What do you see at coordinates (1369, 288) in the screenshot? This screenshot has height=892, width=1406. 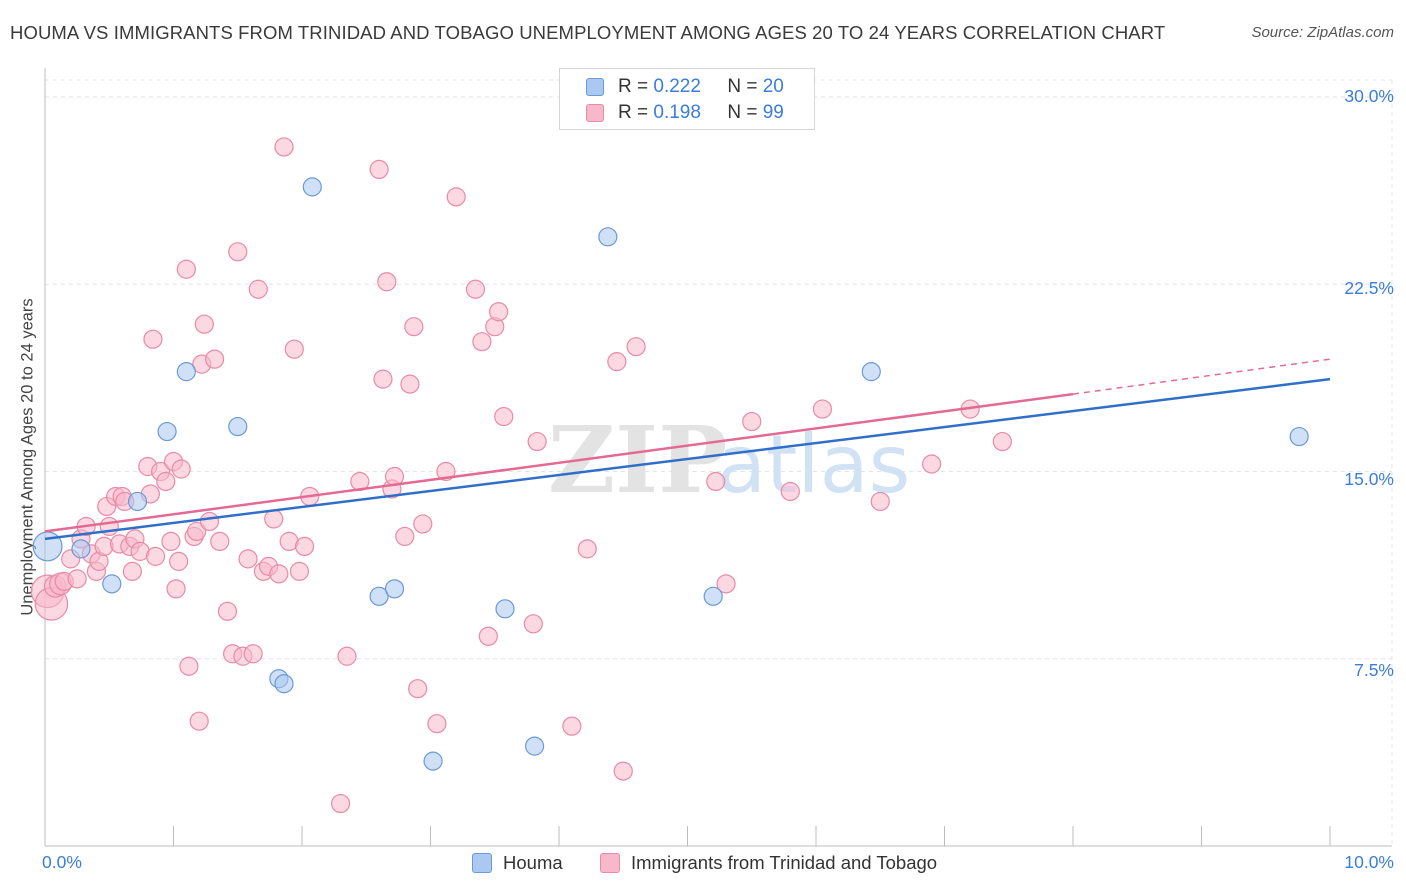 I see `y-tick-label-22-5: 22.5%` at bounding box center [1369, 288].